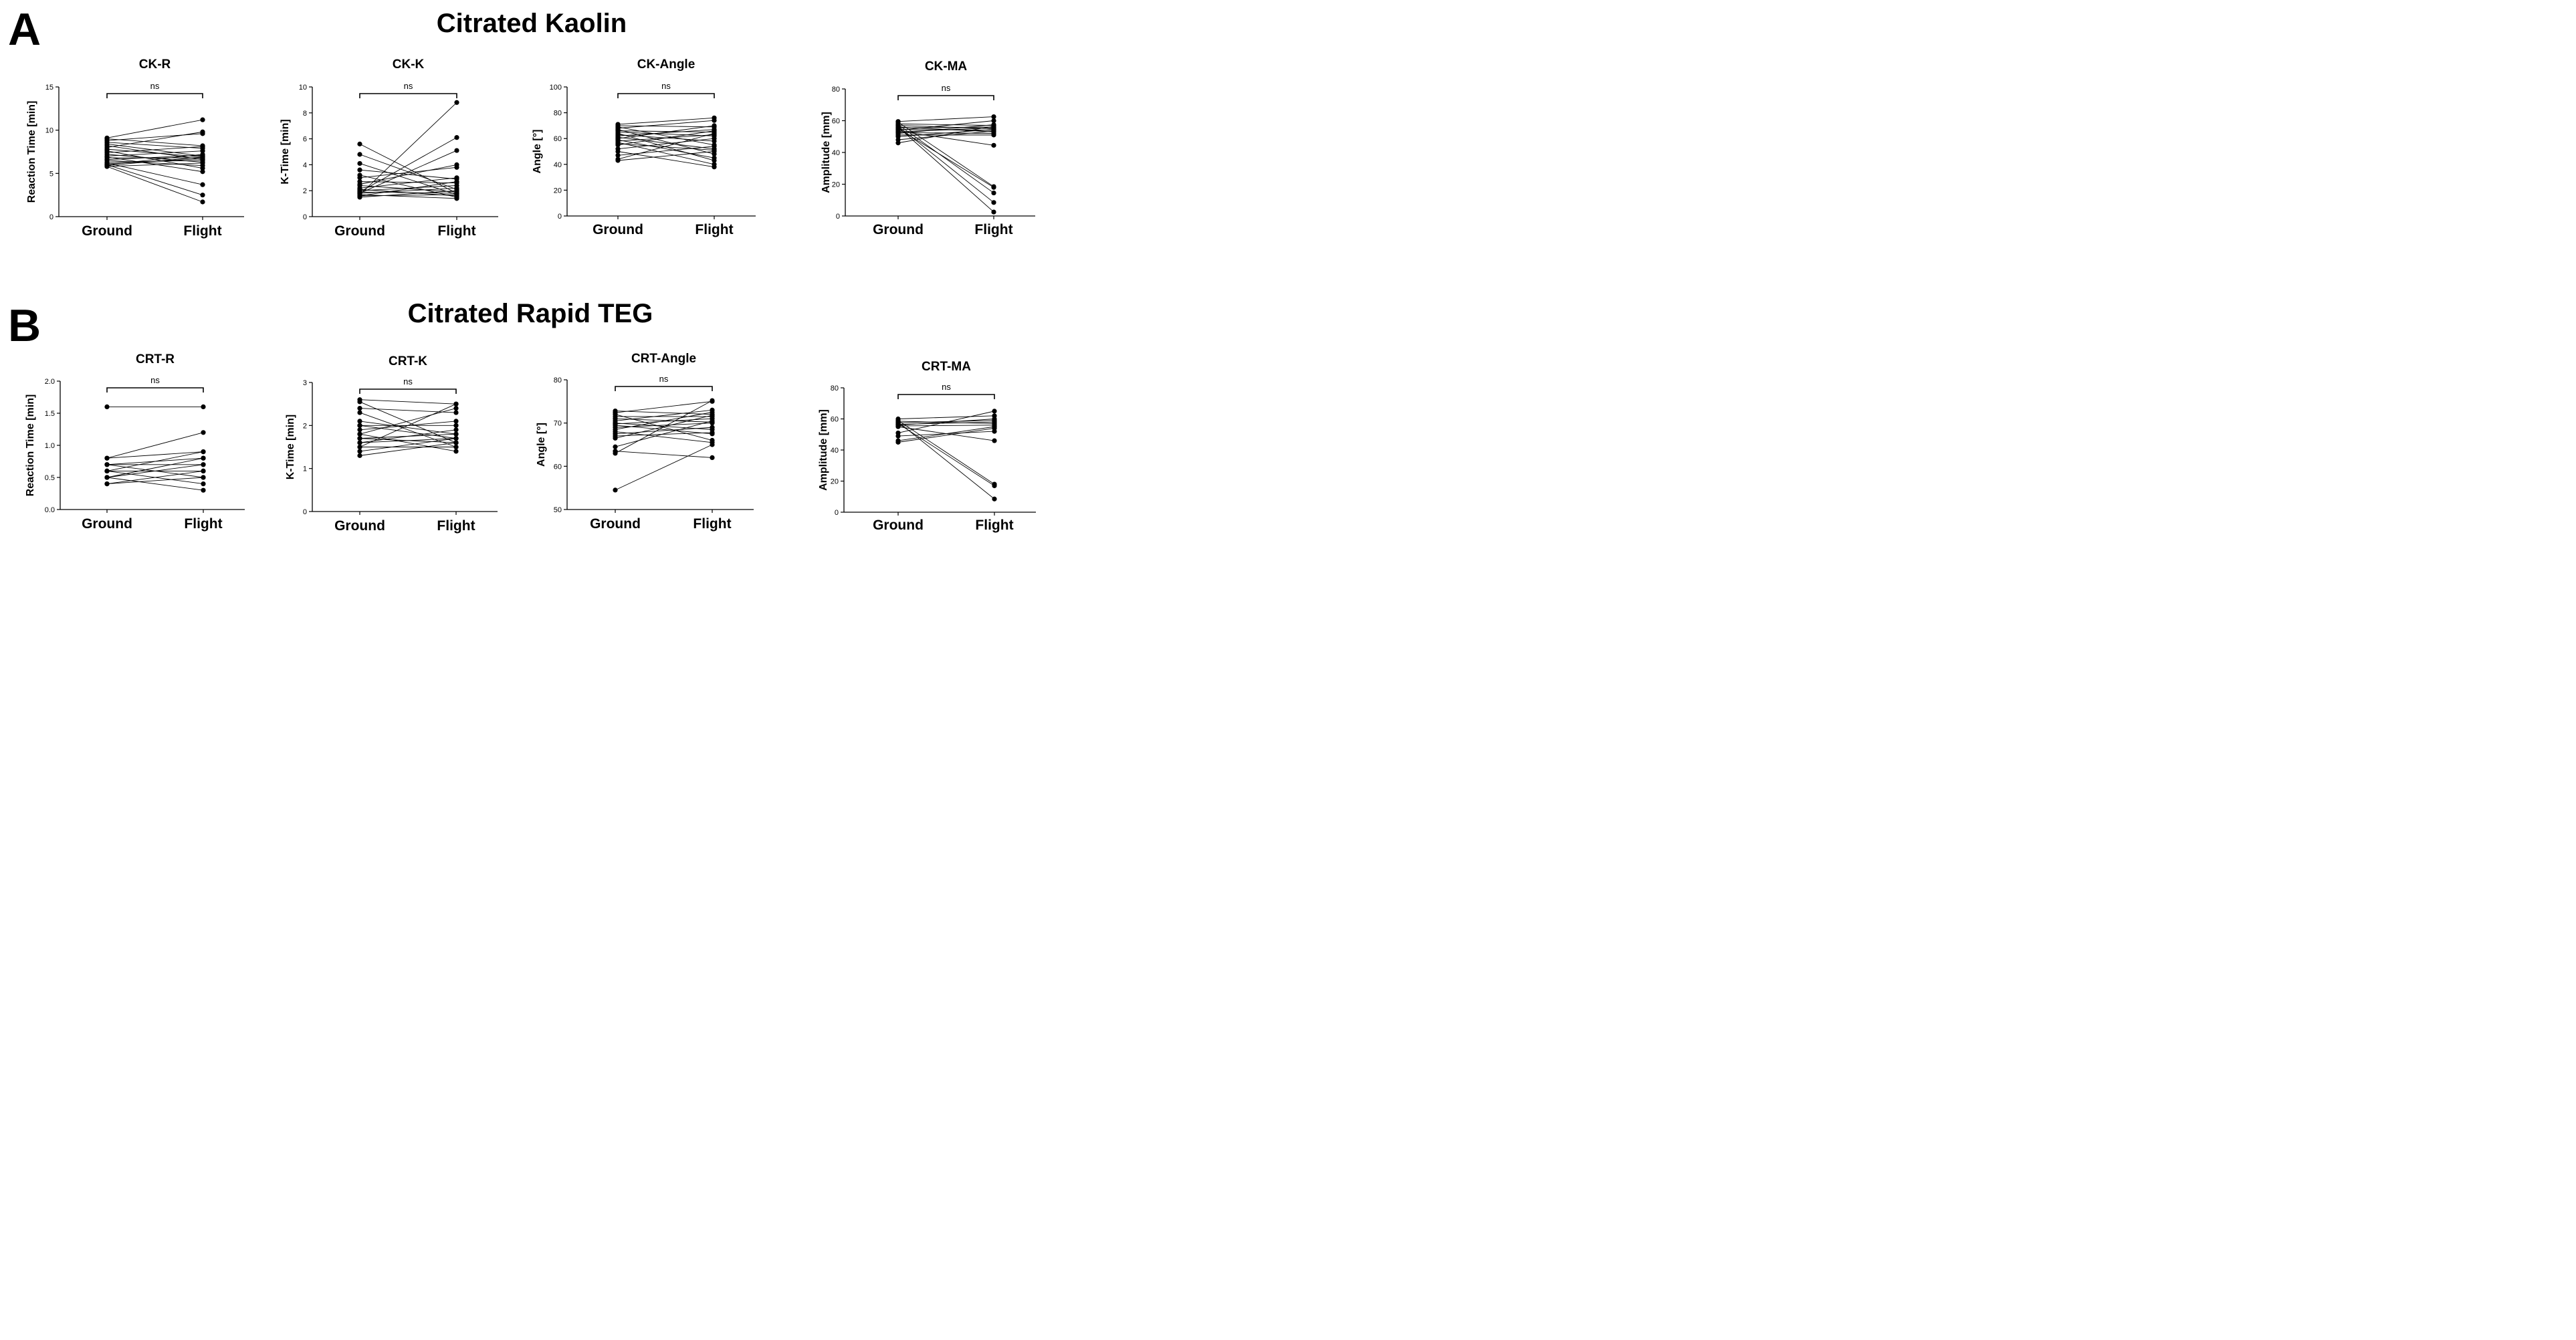 The width and height of the screenshot is (2576, 1340). I want to click on y-axis-label: Reaction Time [min], so click(31, 152).